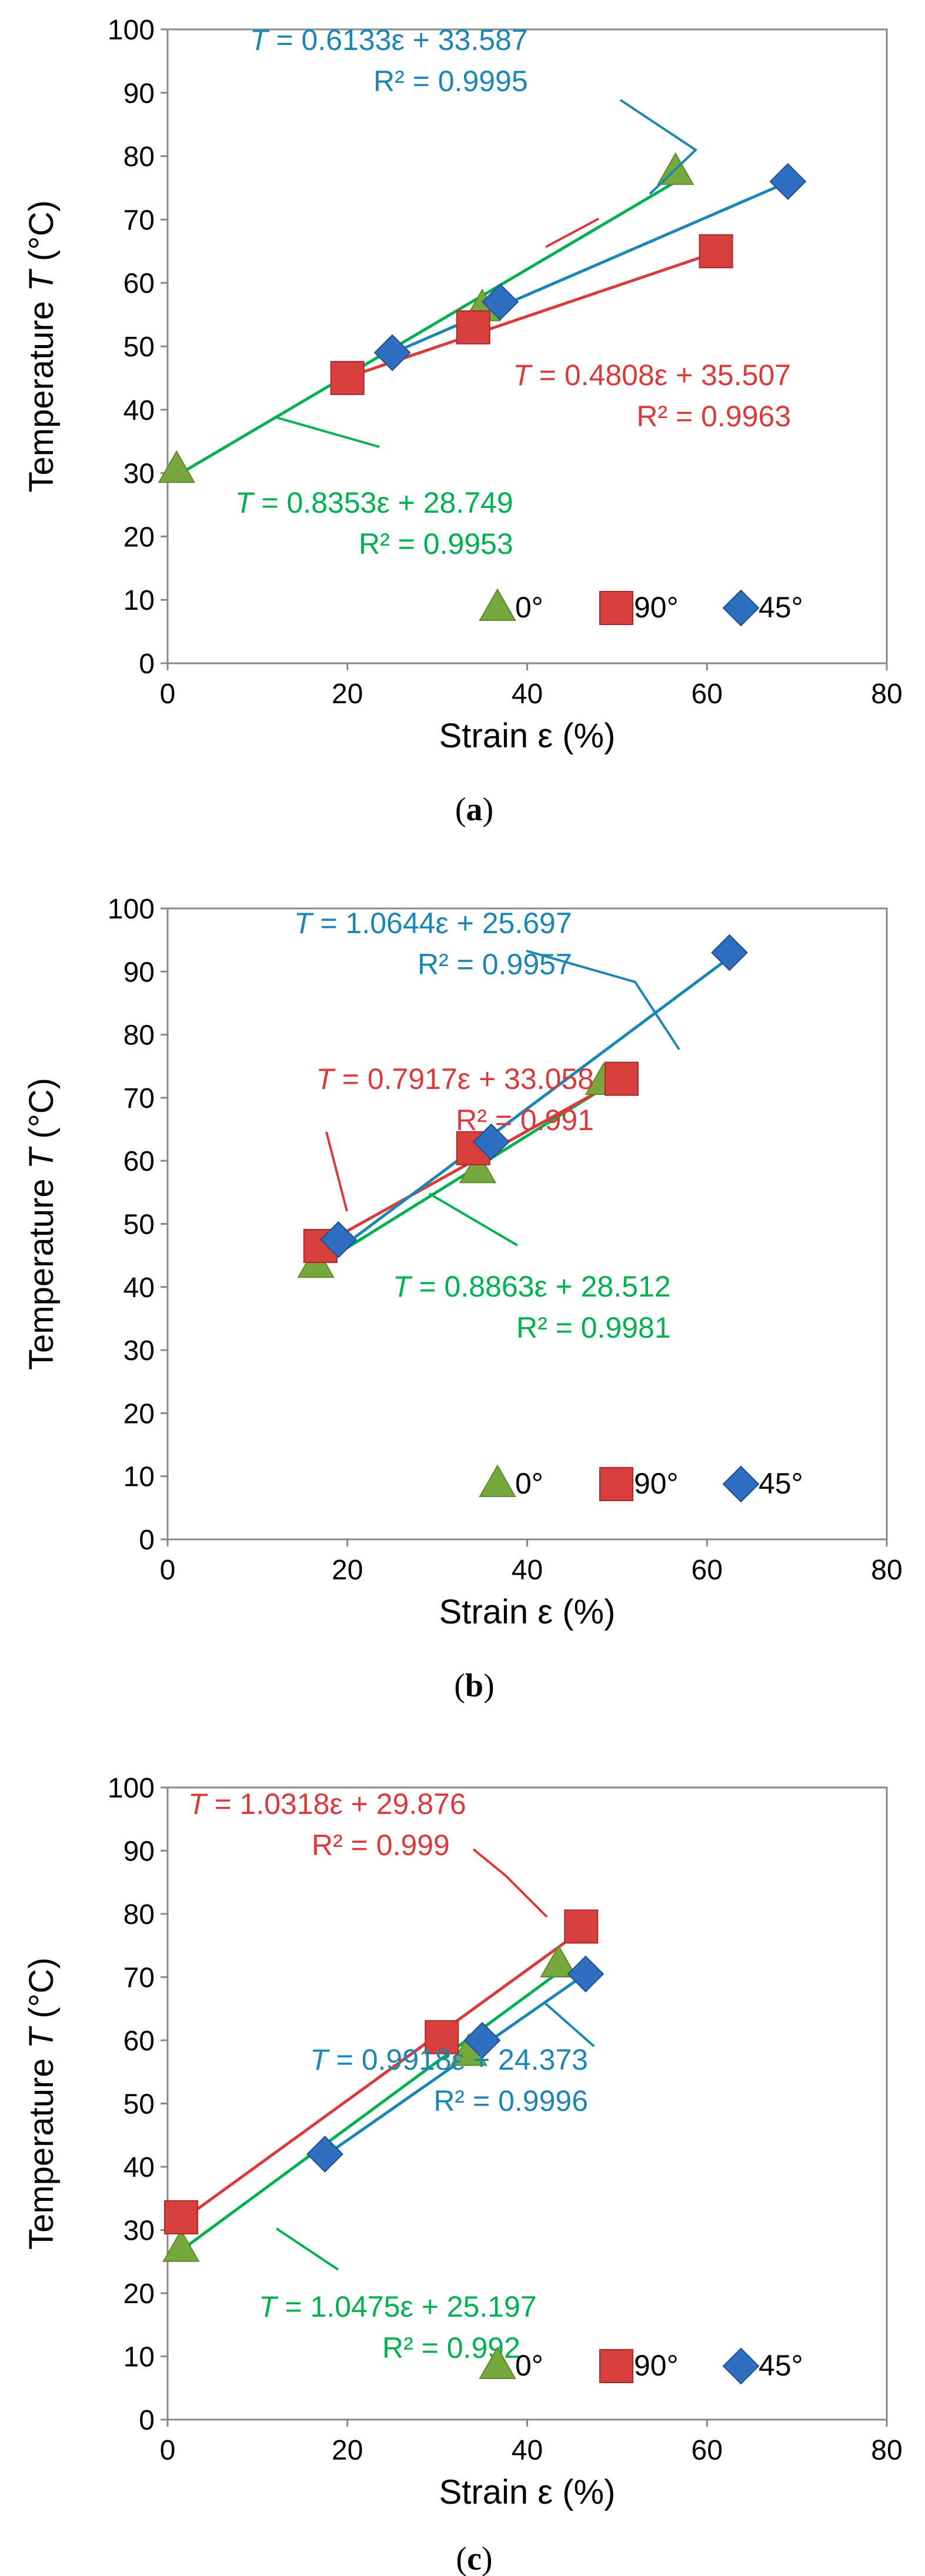 The width and height of the screenshot is (925, 2576). Describe the element at coordinates (131, 909) in the screenshot. I see `y-tick-label: 100` at that location.